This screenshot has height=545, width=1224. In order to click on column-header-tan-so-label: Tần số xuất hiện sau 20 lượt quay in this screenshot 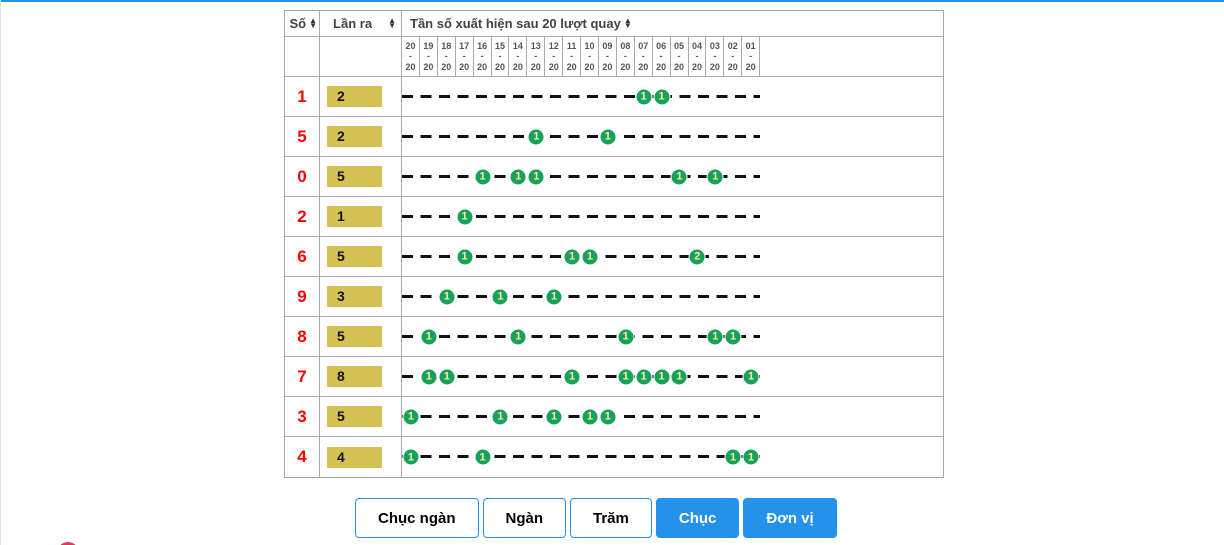, I will do `click(515, 23)`.